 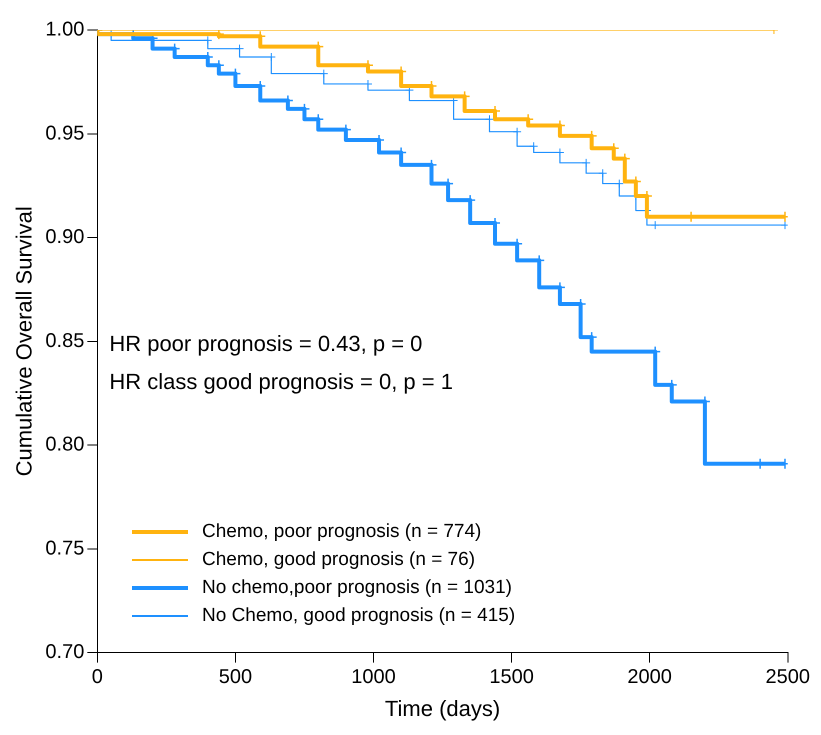 I want to click on x-tick-label: 500, so click(x=235, y=677).